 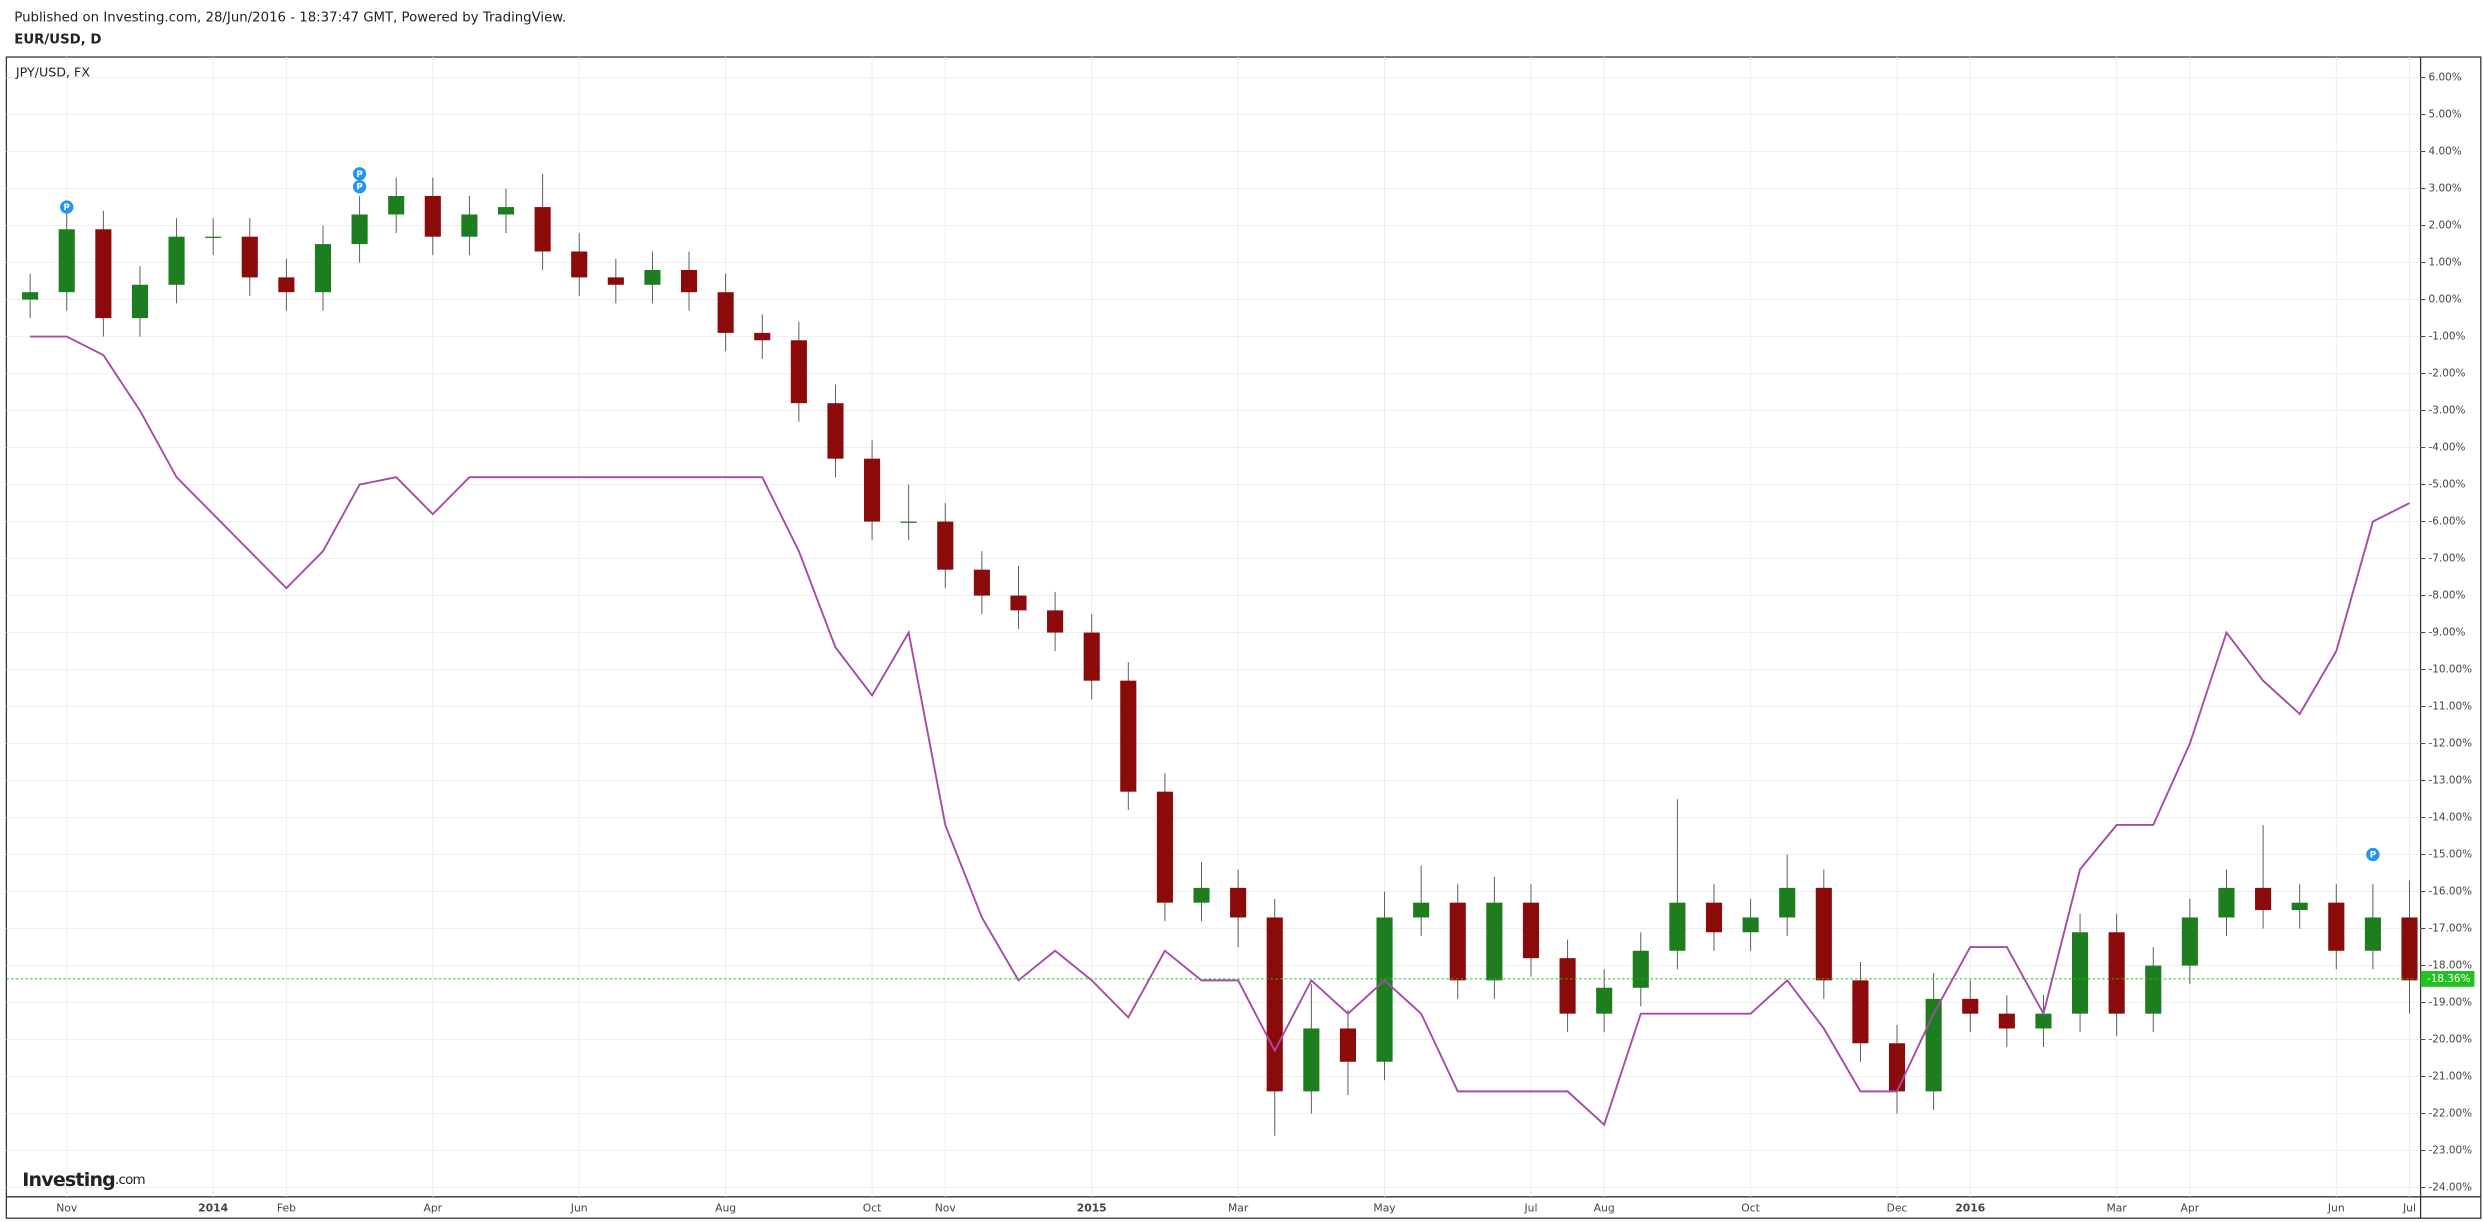 What do you see at coordinates (2445, 152) in the screenshot?
I see `y-tick-label: 4.00%` at bounding box center [2445, 152].